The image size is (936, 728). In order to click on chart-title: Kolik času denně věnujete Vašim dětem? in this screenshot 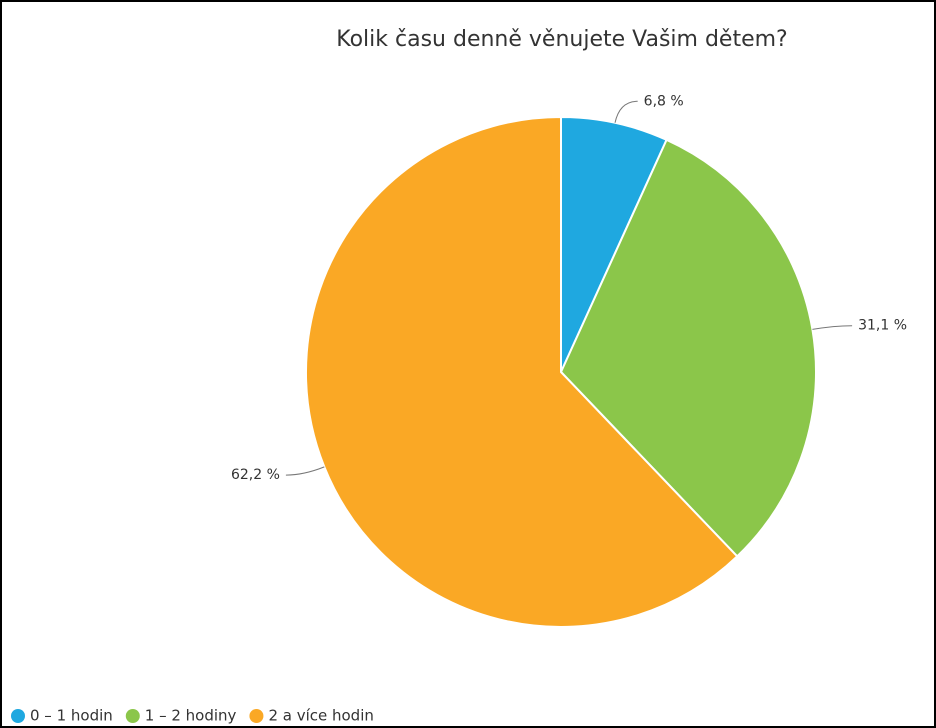, I will do `click(561, 39)`.